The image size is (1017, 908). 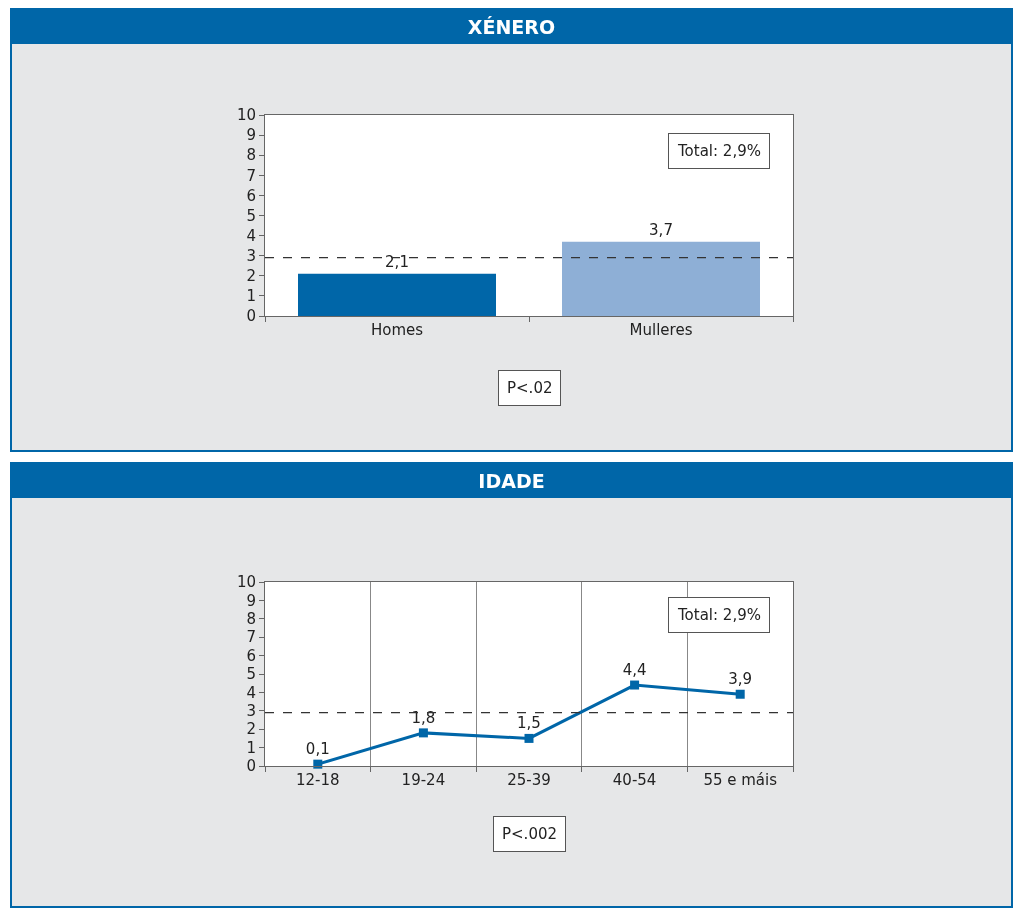 What do you see at coordinates (740, 678) in the screenshot?
I see `text: 3,9` at bounding box center [740, 678].